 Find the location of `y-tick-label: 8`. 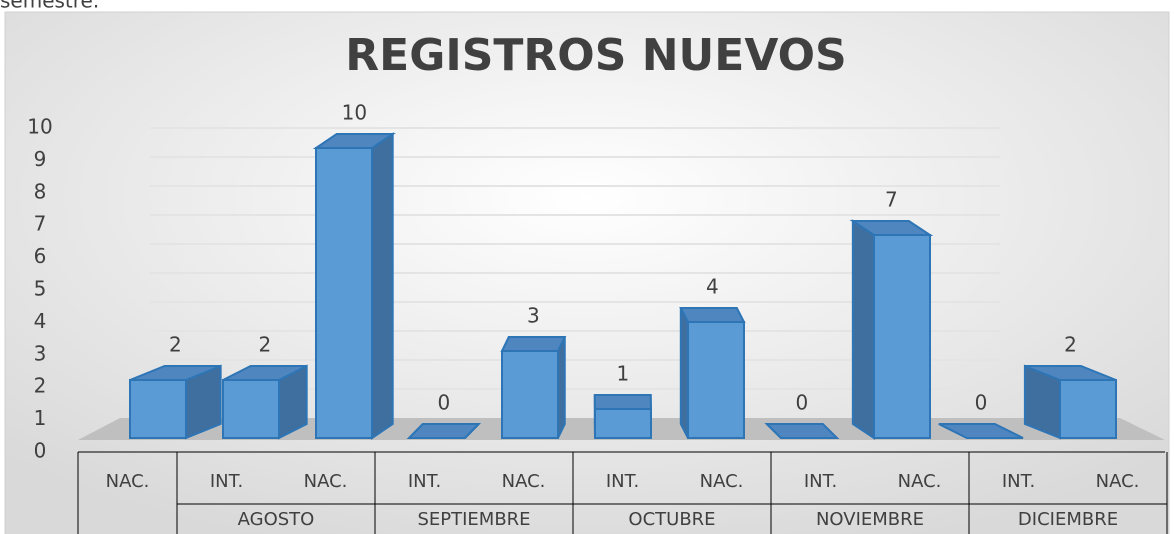

y-tick-label: 8 is located at coordinates (40, 191).